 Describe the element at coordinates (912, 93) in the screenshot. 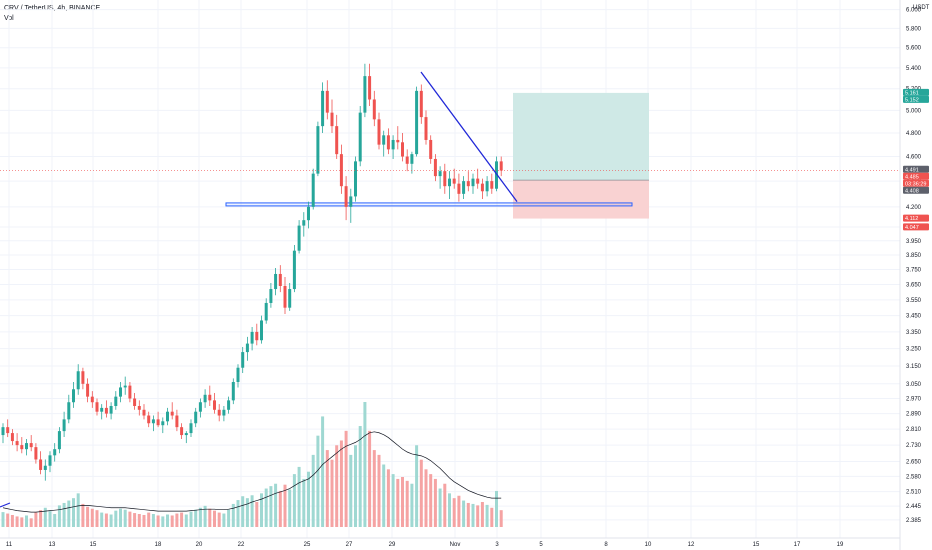

I see `price-badge-label: 5.161` at that location.